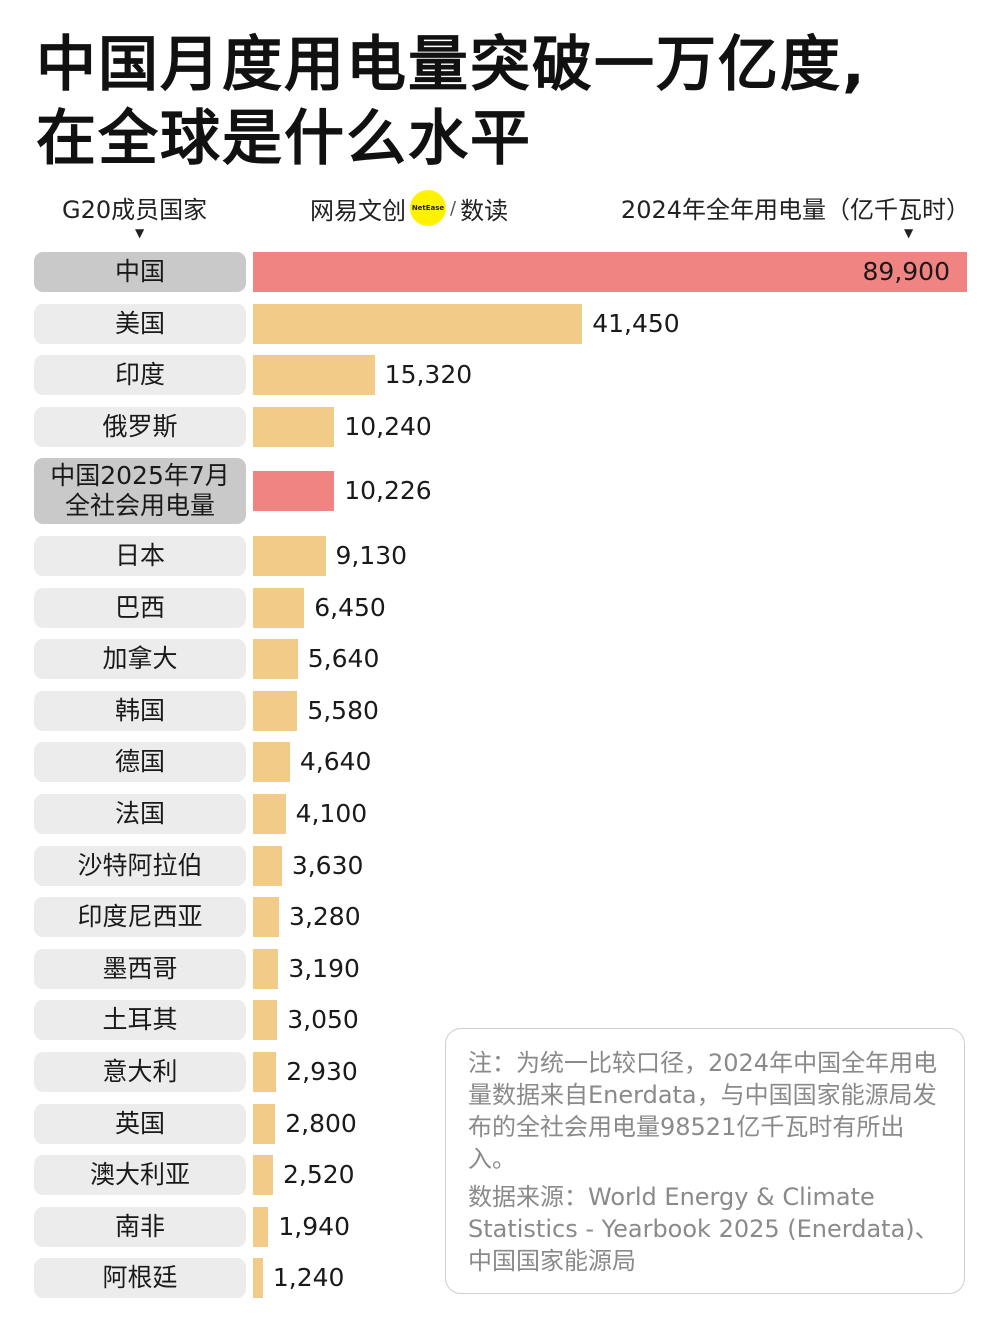 This screenshot has height=1333, width=1000. I want to click on brand-section: 数读, so click(484, 210).